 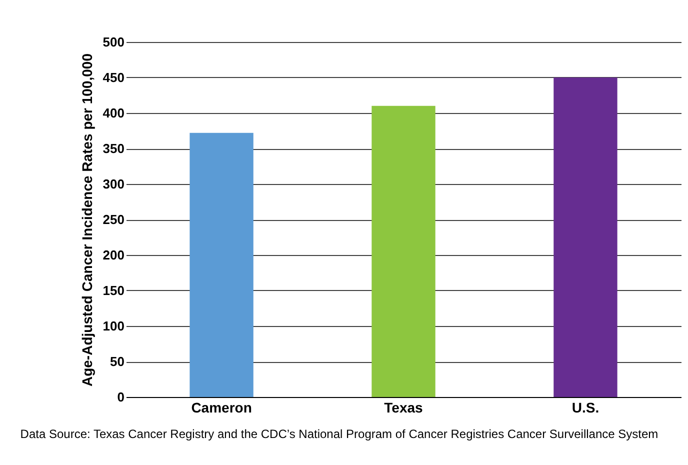 I want to click on y-axis-title: Age-Adjusted Cancer Incidence Rates per 100,000, so click(x=86, y=220).